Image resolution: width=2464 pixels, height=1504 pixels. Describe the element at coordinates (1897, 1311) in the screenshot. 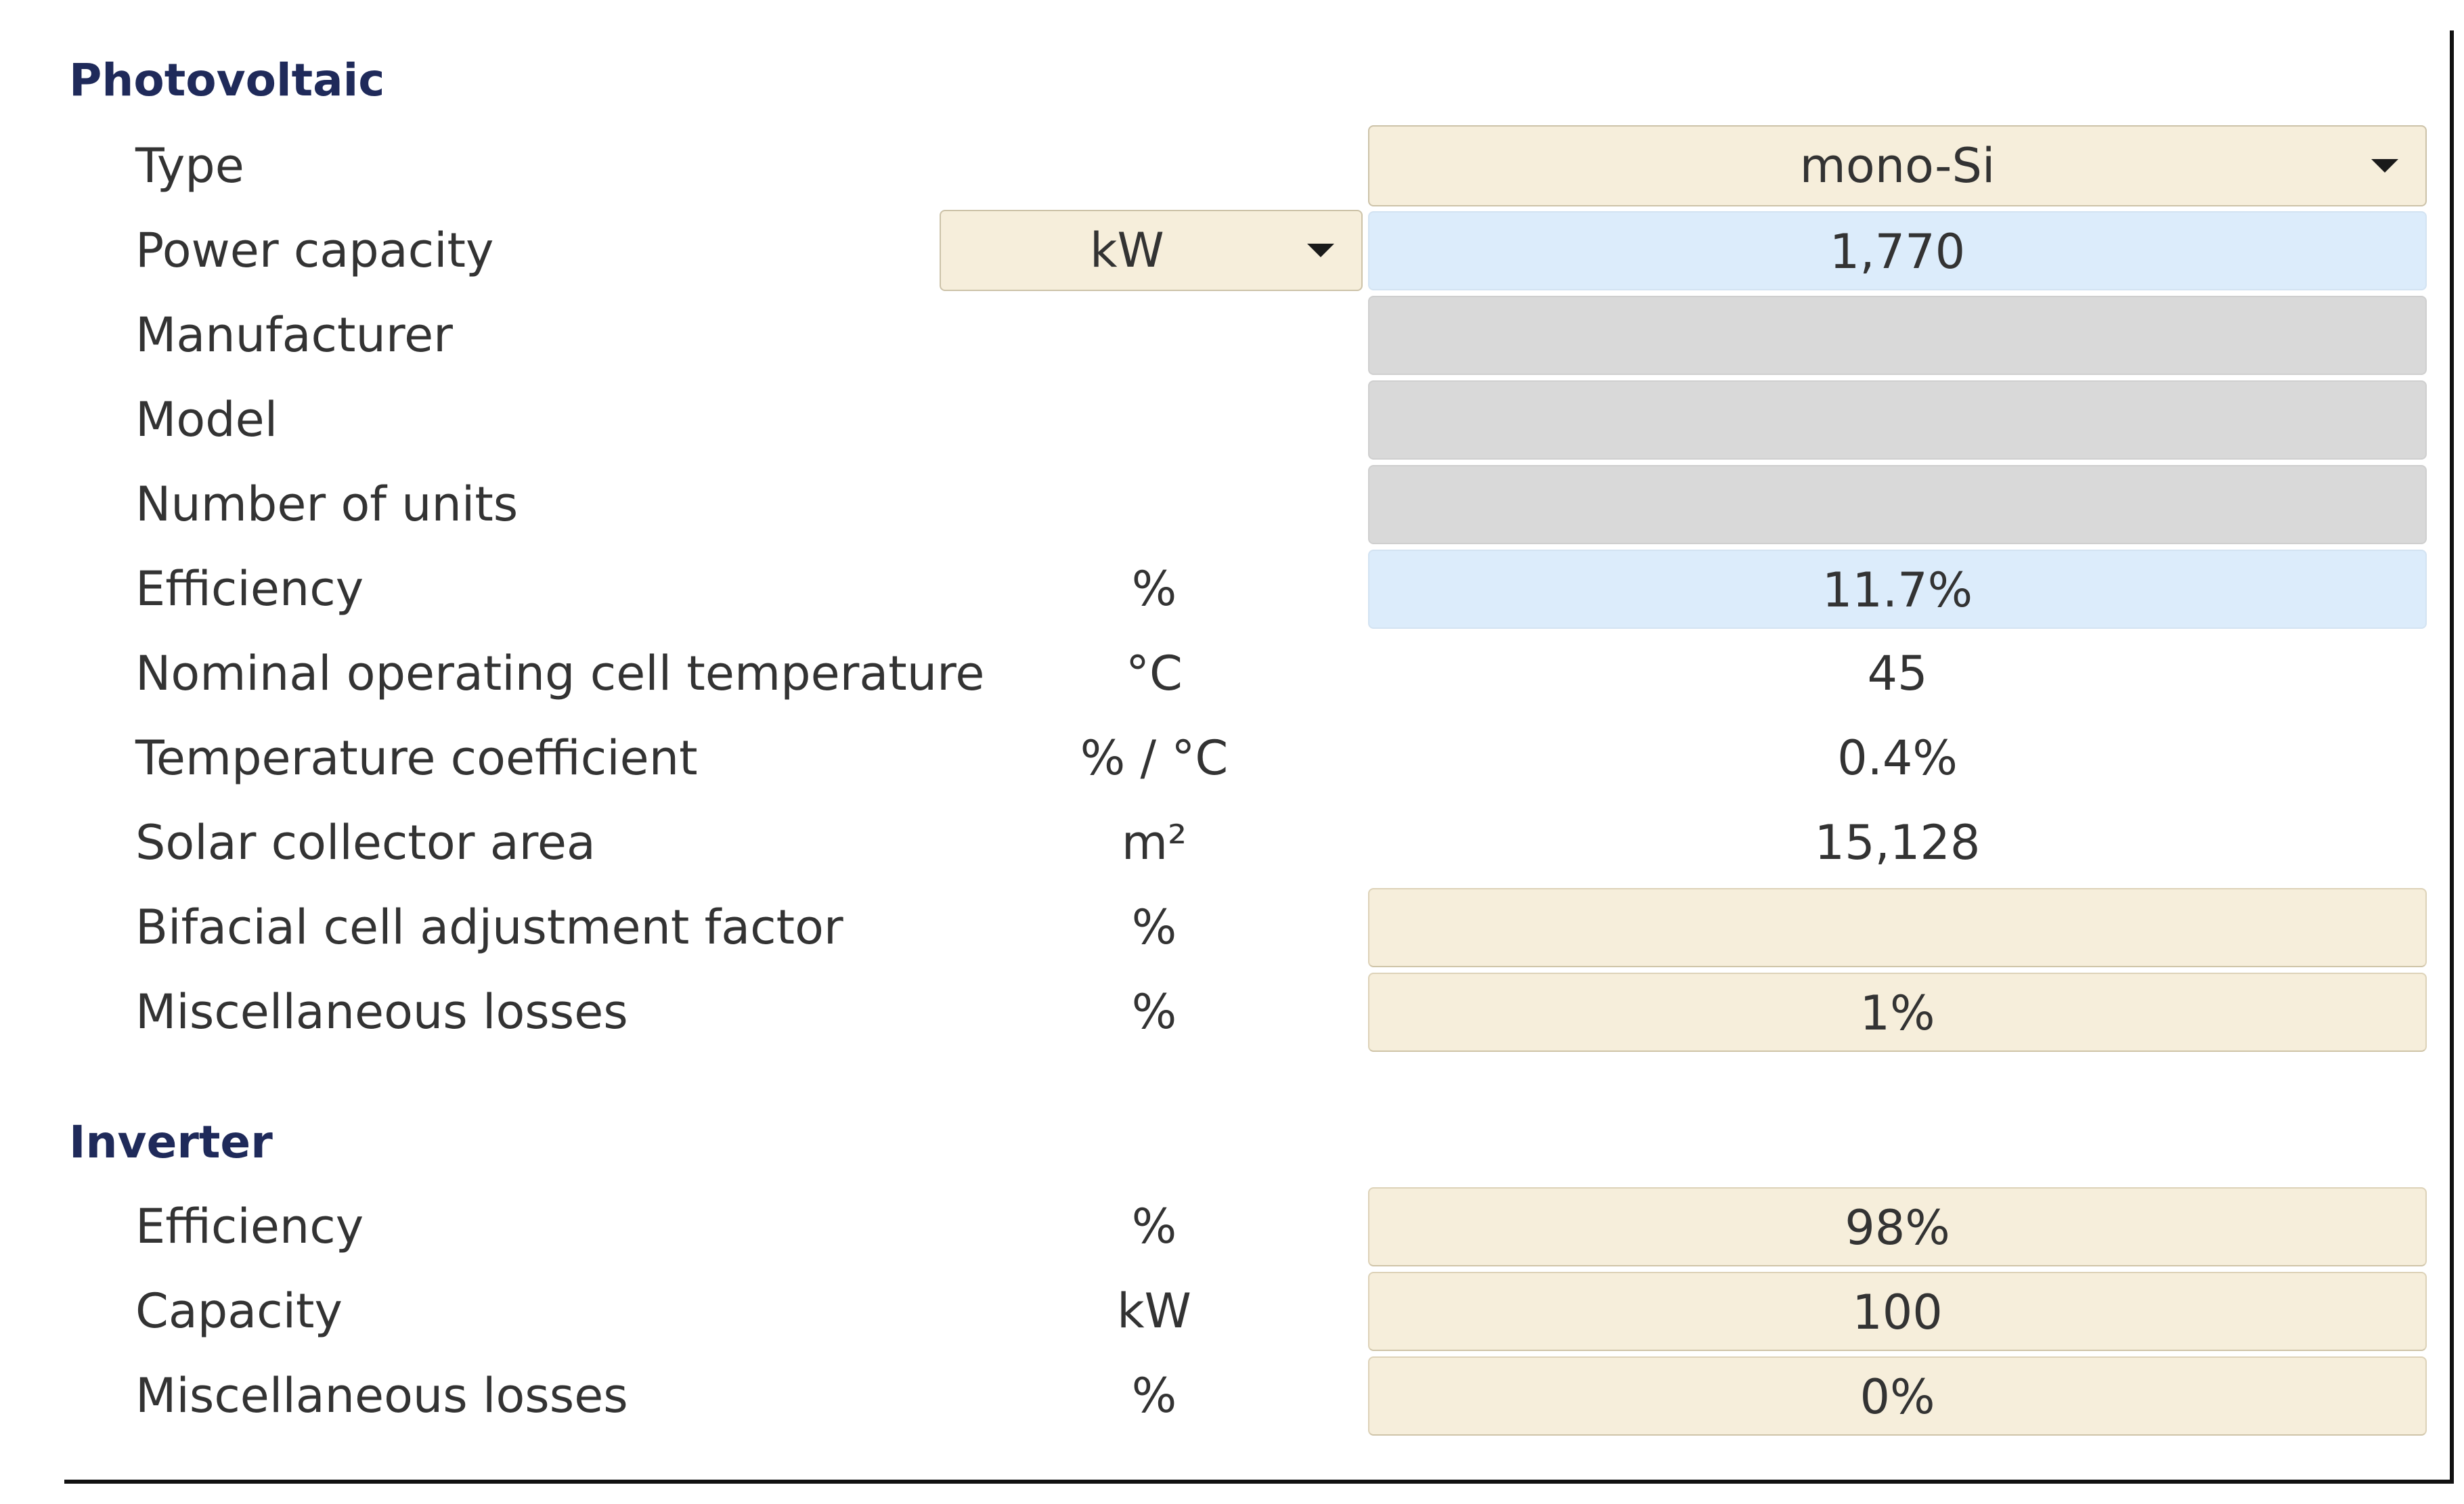

I see `inverter-capacity-field: 100` at that location.